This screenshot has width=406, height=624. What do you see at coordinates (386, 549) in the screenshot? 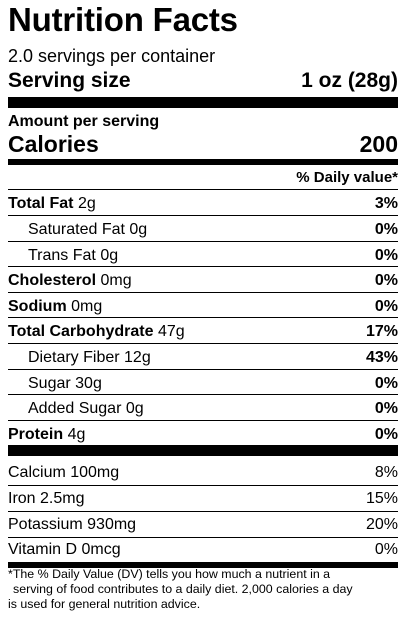
I see `vitamin-pct: 0%` at bounding box center [386, 549].